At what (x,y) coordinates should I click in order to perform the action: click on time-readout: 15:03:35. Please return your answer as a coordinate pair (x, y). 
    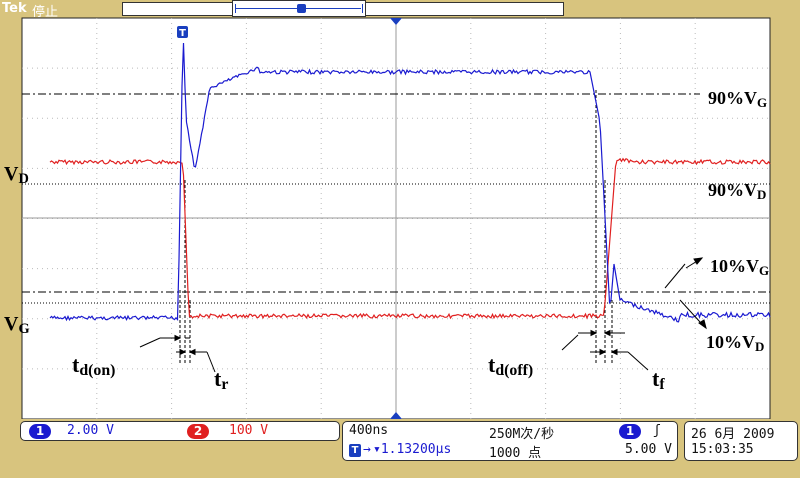
    Looking at the image, I should click on (722, 449).